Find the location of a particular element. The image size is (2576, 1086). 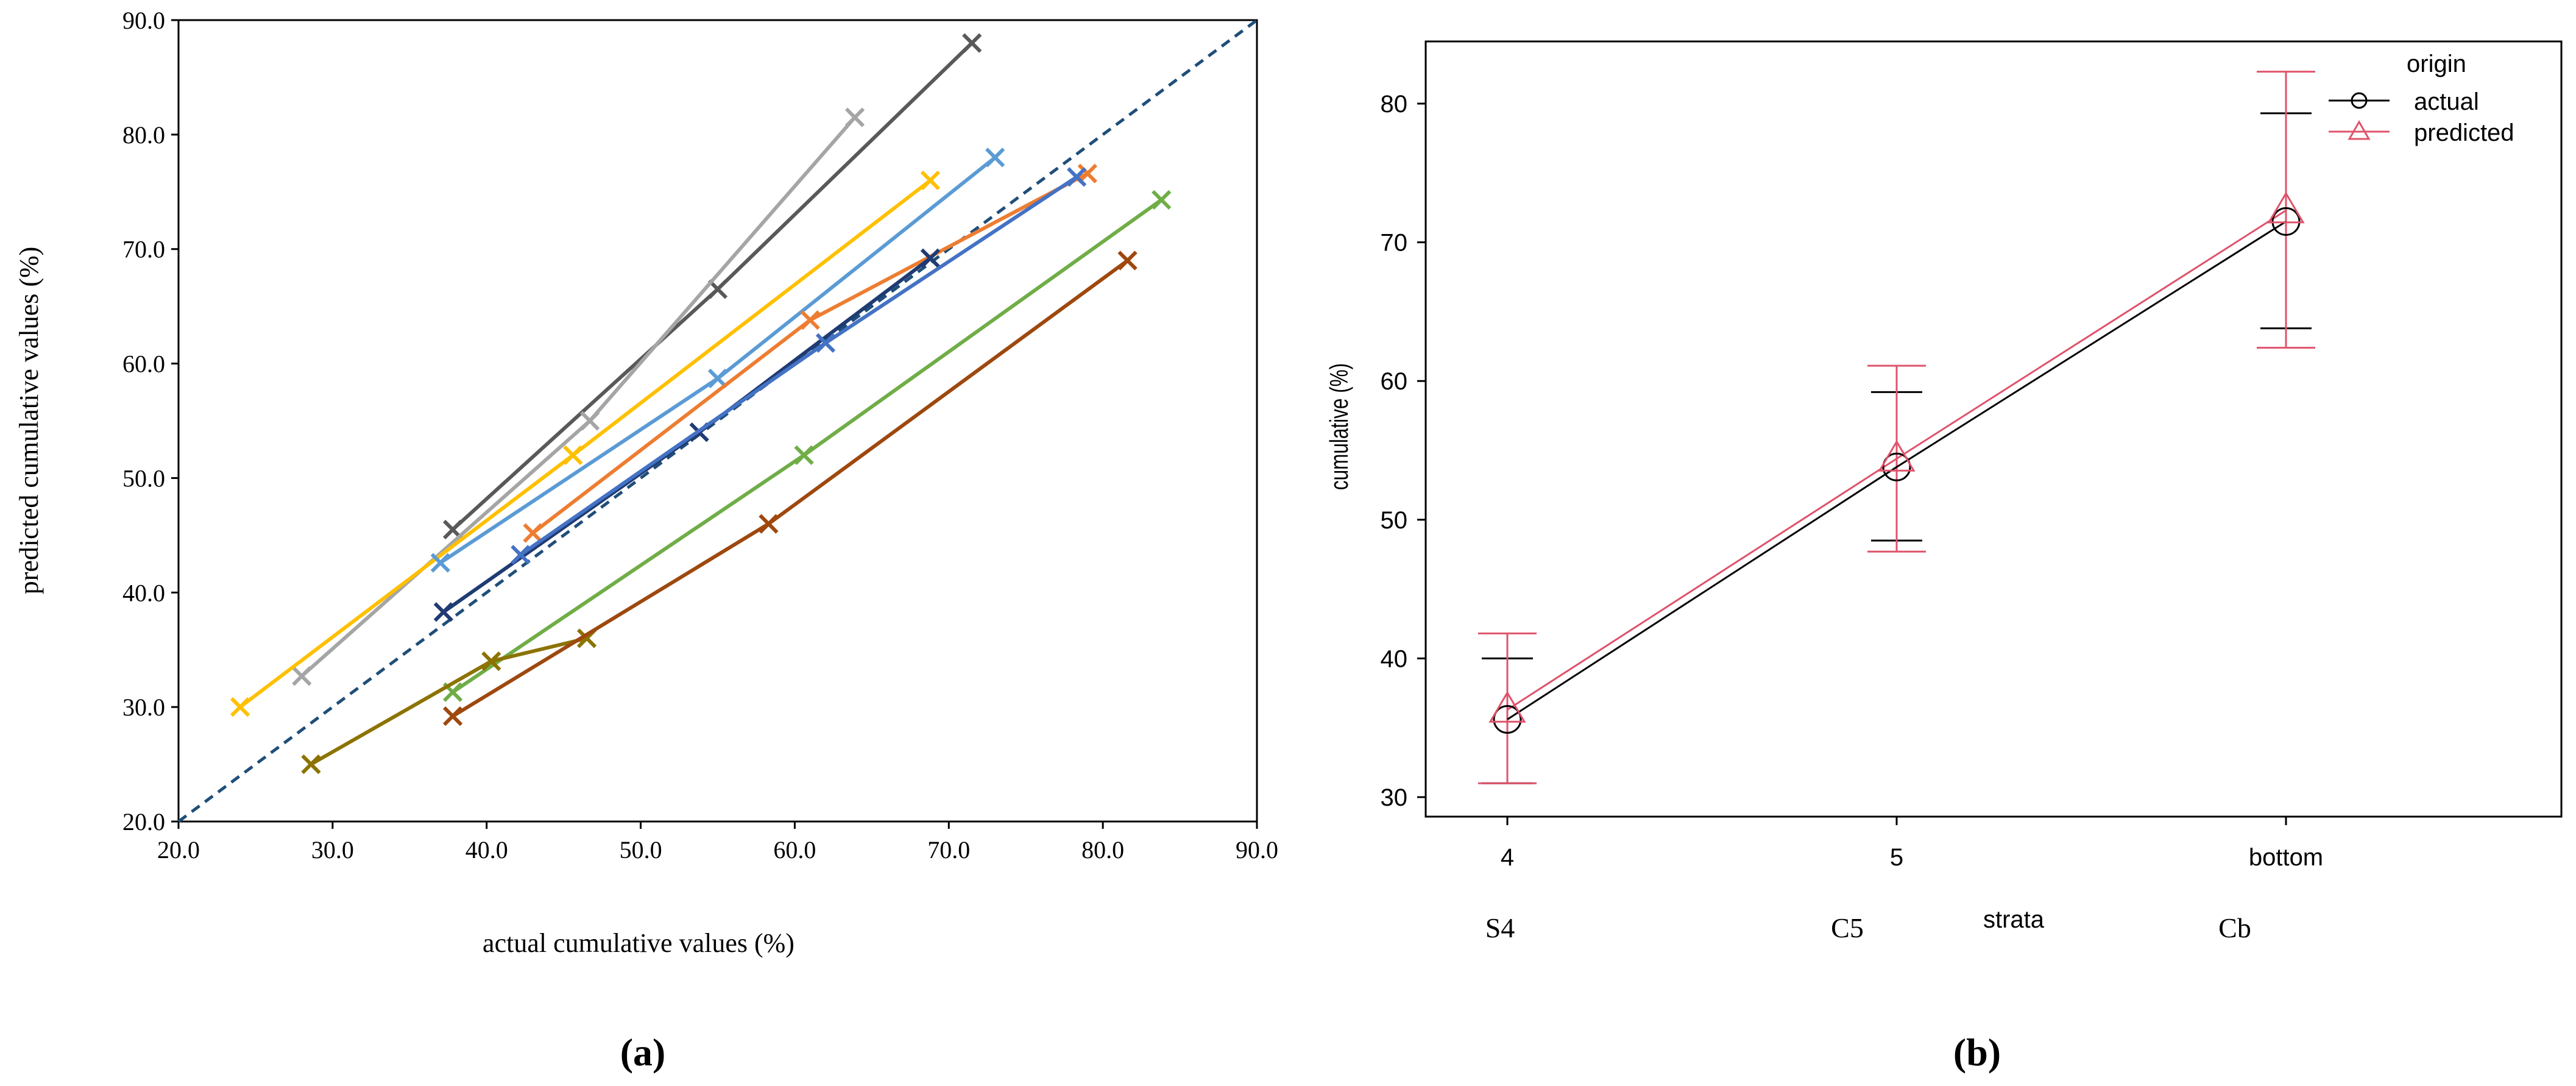

a-series-brown is located at coordinates (790, 488).